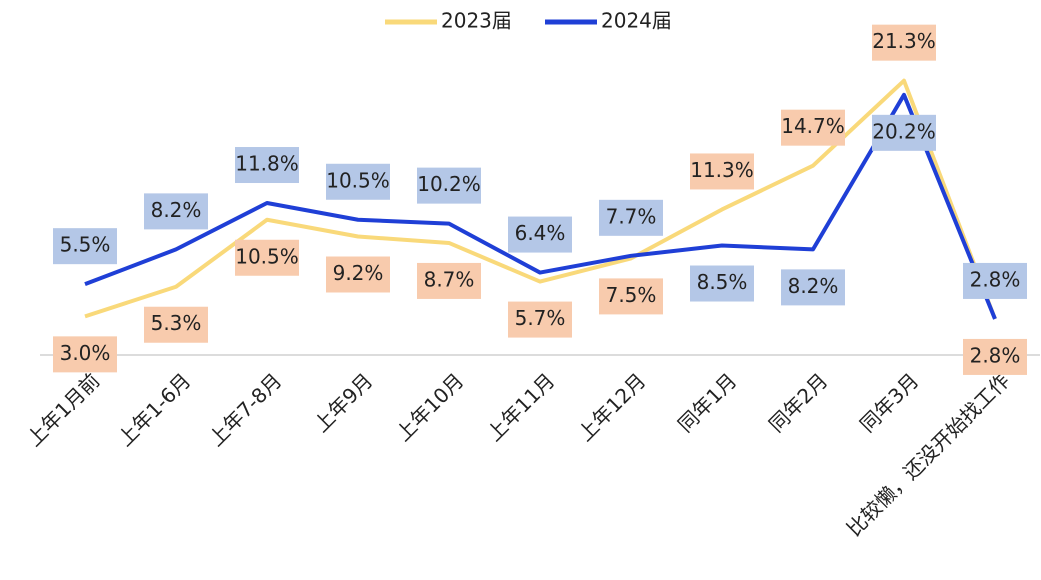 This screenshot has width=1041, height=580. I want to click on data-label-text: 14.7%, so click(813, 126).